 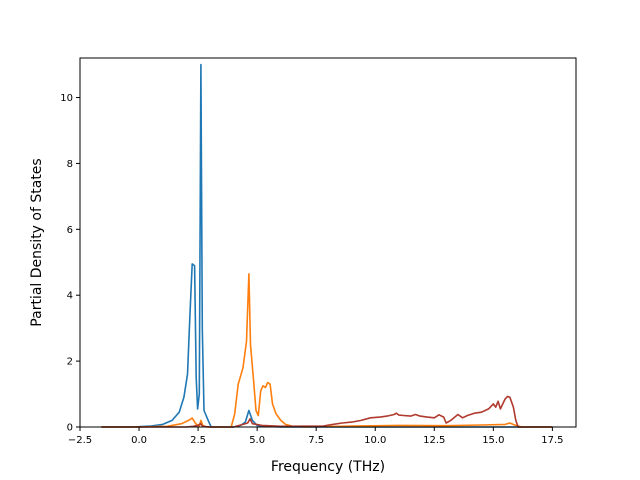 What do you see at coordinates (70, 362) in the screenshot?
I see `y-tick-label: 2` at bounding box center [70, 362].